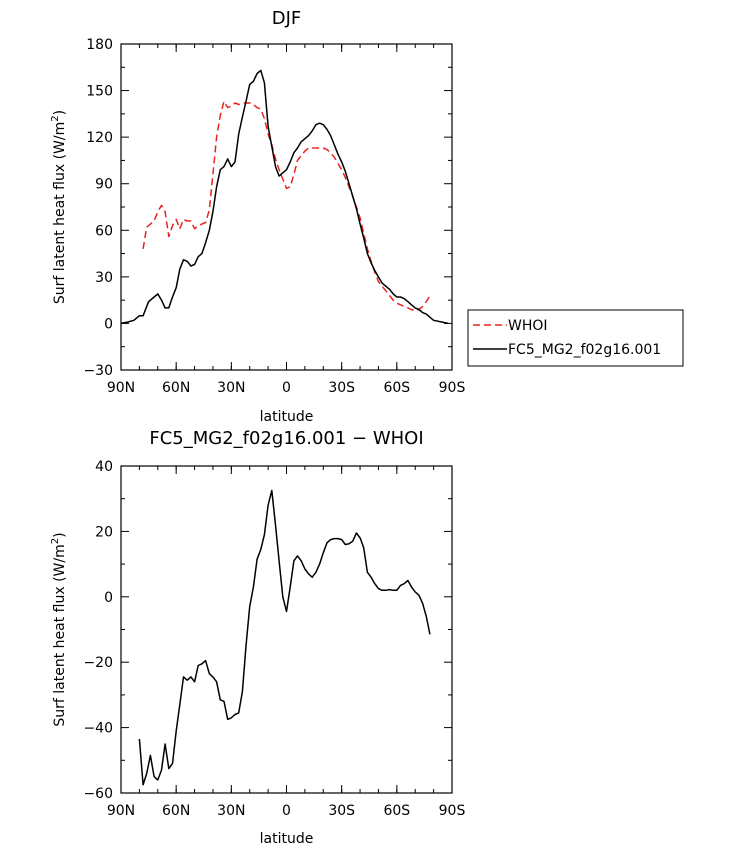 The image size is (733, 851). What do you see at coordinates (584, 350) in the screenshot?
I see `legend-label-2: FC5_MG2_f02g16.001` at bounding box center [584, 350].